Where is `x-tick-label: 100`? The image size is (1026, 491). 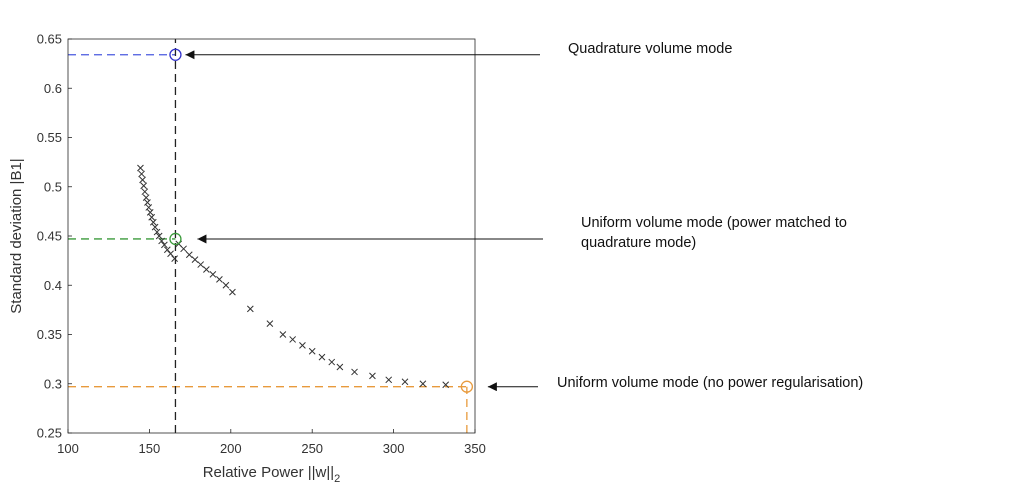 x-tick-label: 100 is located at coordinates (68, 448).